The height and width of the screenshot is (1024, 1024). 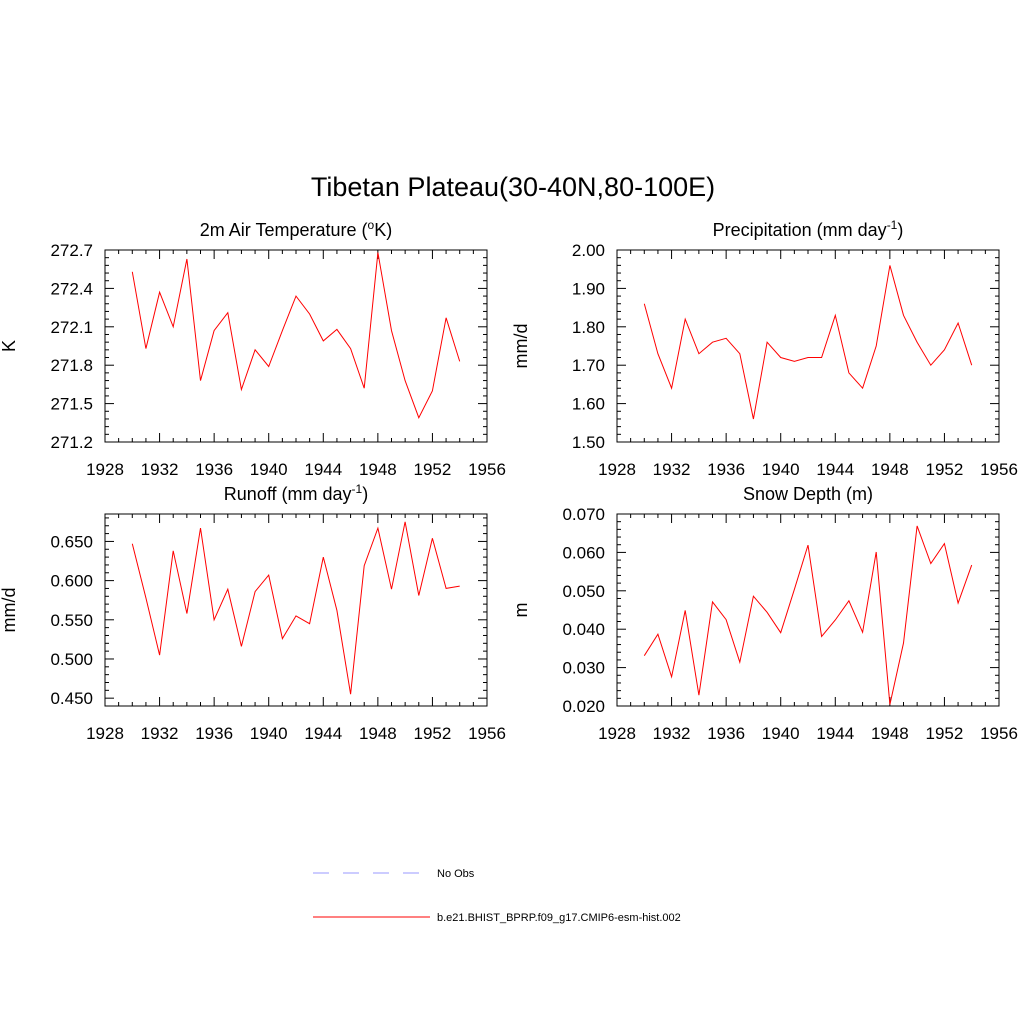 I want to click on y-tick-label: 0.550, so click(x=71, y=620).